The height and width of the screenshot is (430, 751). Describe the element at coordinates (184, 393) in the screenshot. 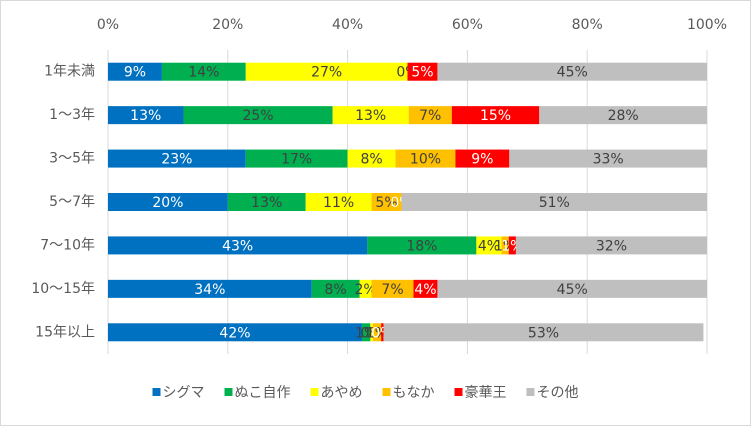

I see `legend-label: シグマ` at that location.